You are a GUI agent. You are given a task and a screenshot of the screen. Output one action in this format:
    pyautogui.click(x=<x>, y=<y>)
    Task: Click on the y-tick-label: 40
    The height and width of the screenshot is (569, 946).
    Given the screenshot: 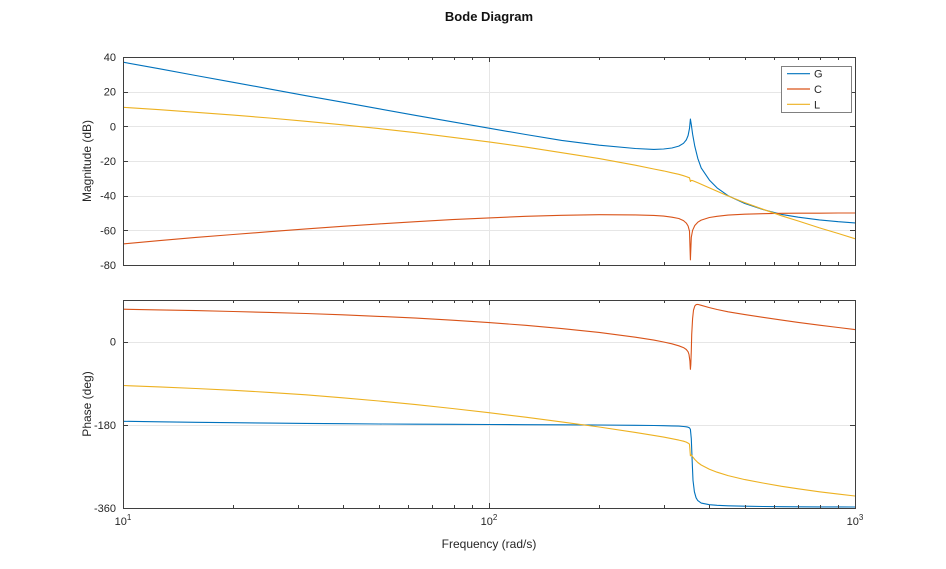 What is the action you would take?
    pyautogui.click(x=110, y=58)
    